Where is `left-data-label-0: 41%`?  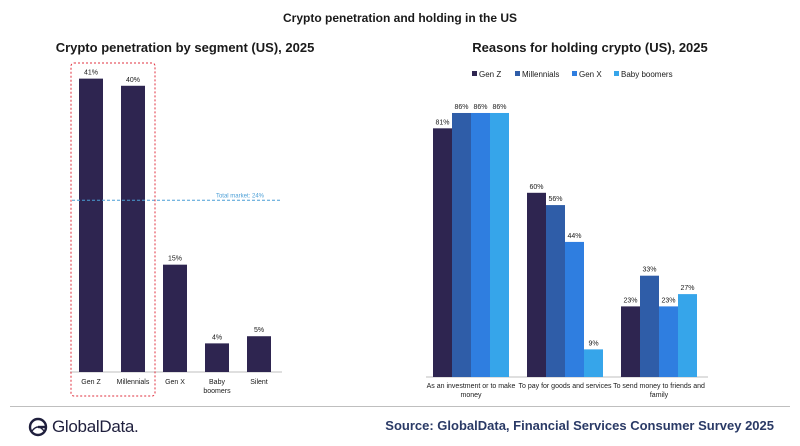 left-data-label-0: 41% is located at coordinates (91, 73).